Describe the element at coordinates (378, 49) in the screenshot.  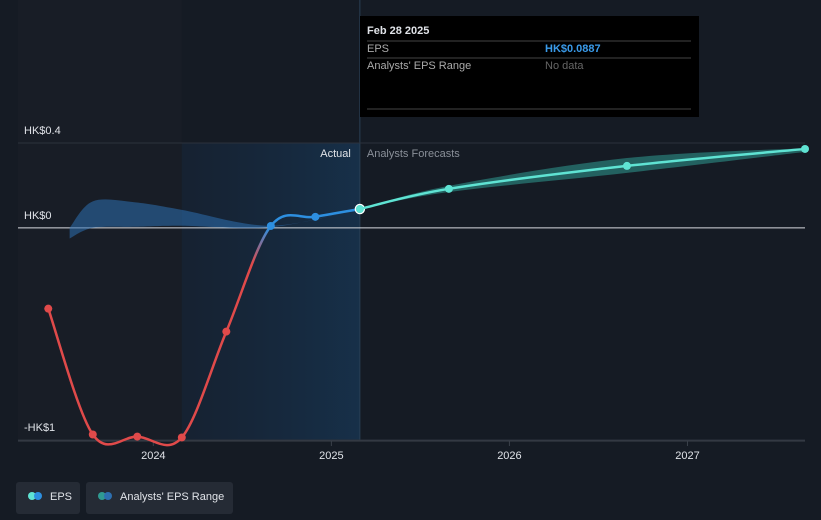
I see `tooltip-label: EPS` at that location.